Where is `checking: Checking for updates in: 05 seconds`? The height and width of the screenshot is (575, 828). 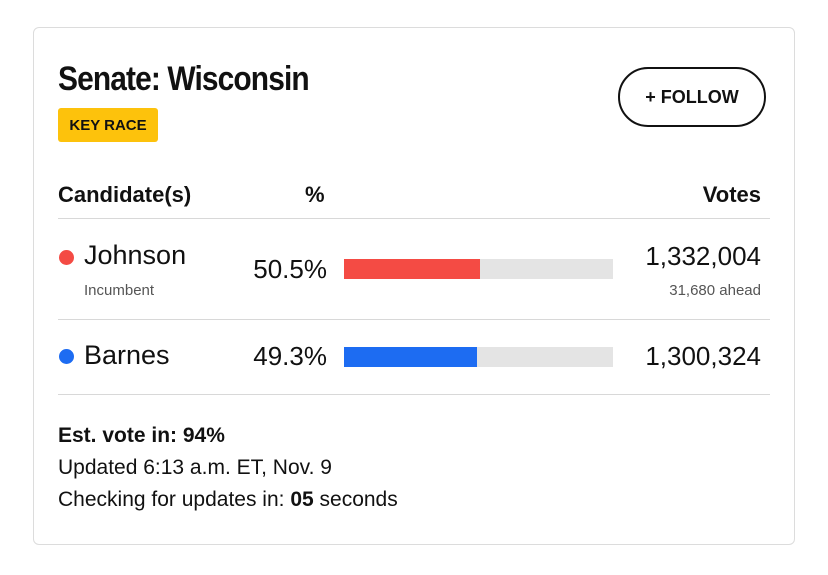 checking: Checking for updates in: 05 seconds is located at coordinates (228, 500).